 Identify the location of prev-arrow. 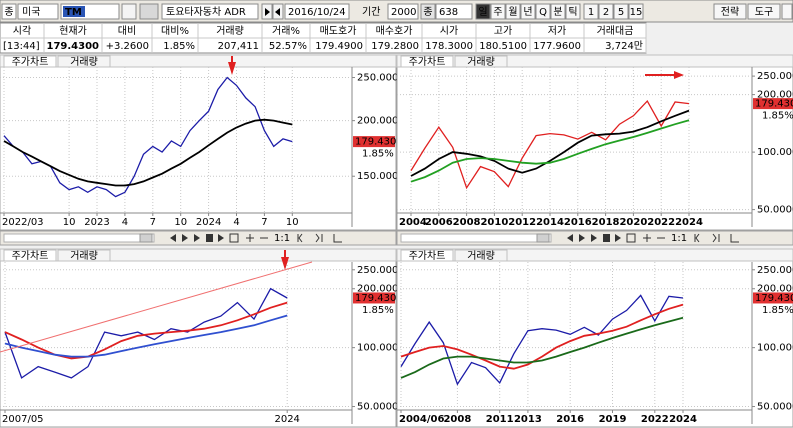
(267, 12).